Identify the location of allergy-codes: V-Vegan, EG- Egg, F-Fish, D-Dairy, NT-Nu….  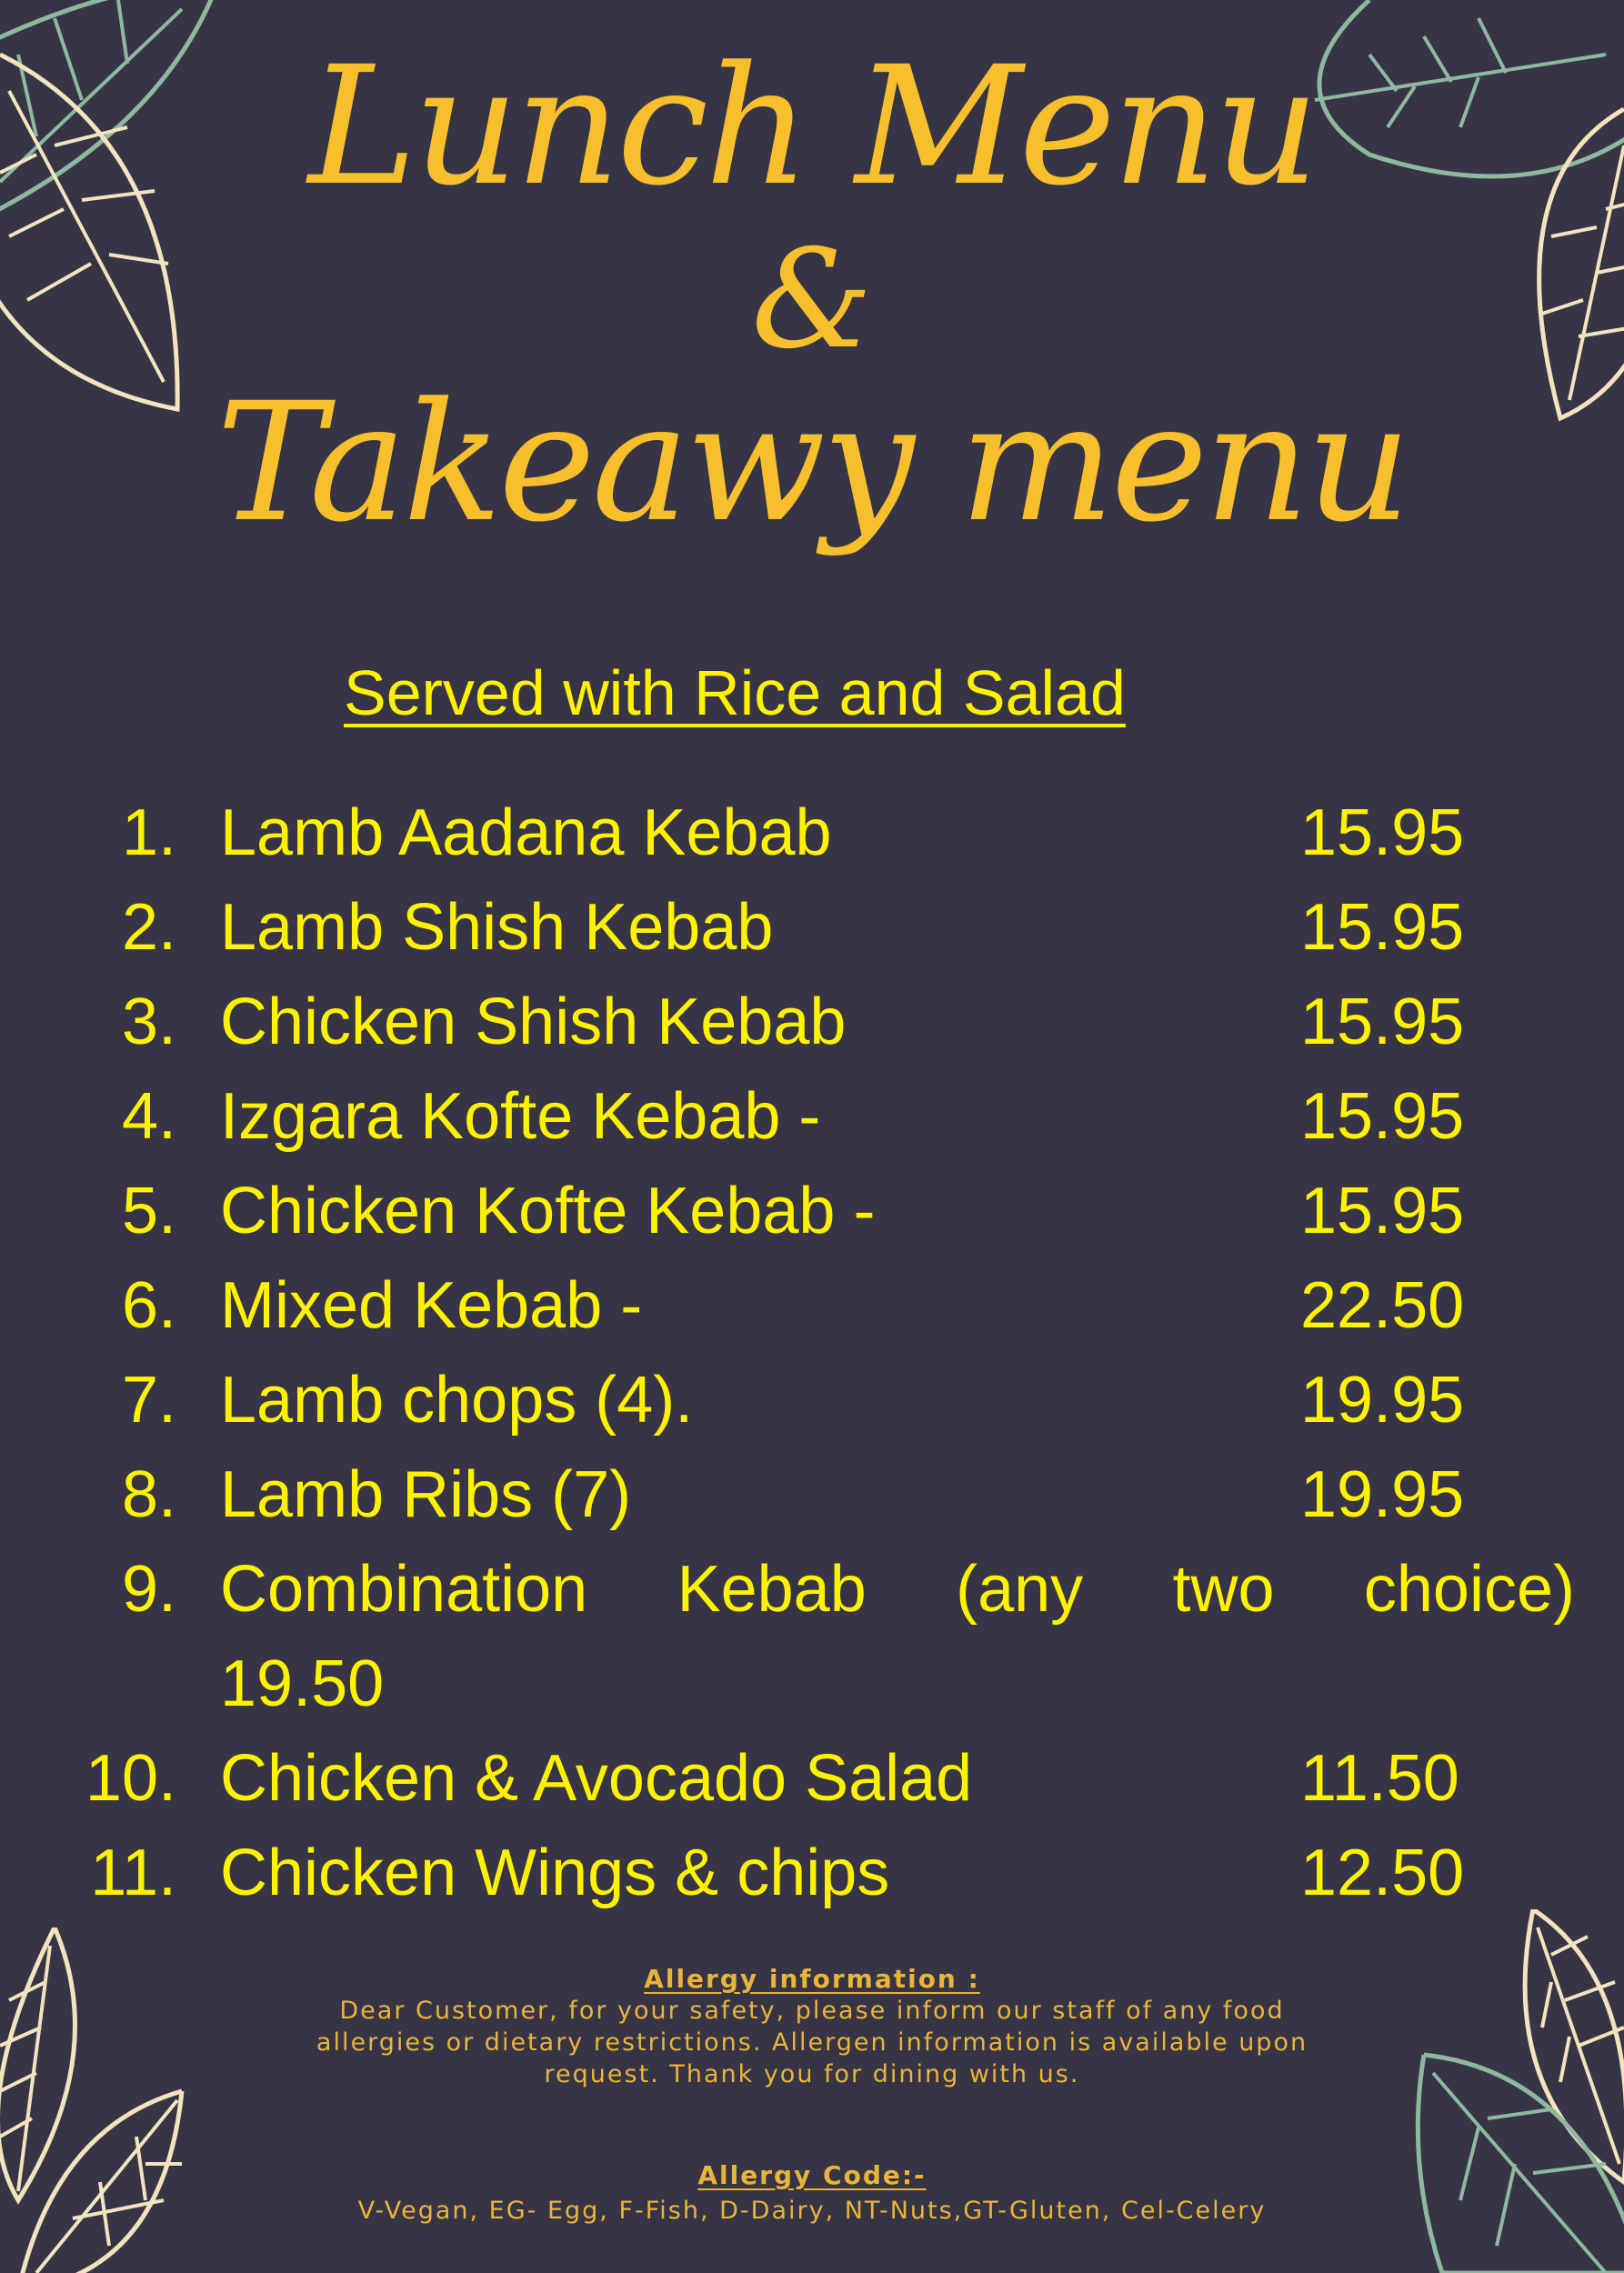
(812, 2211).